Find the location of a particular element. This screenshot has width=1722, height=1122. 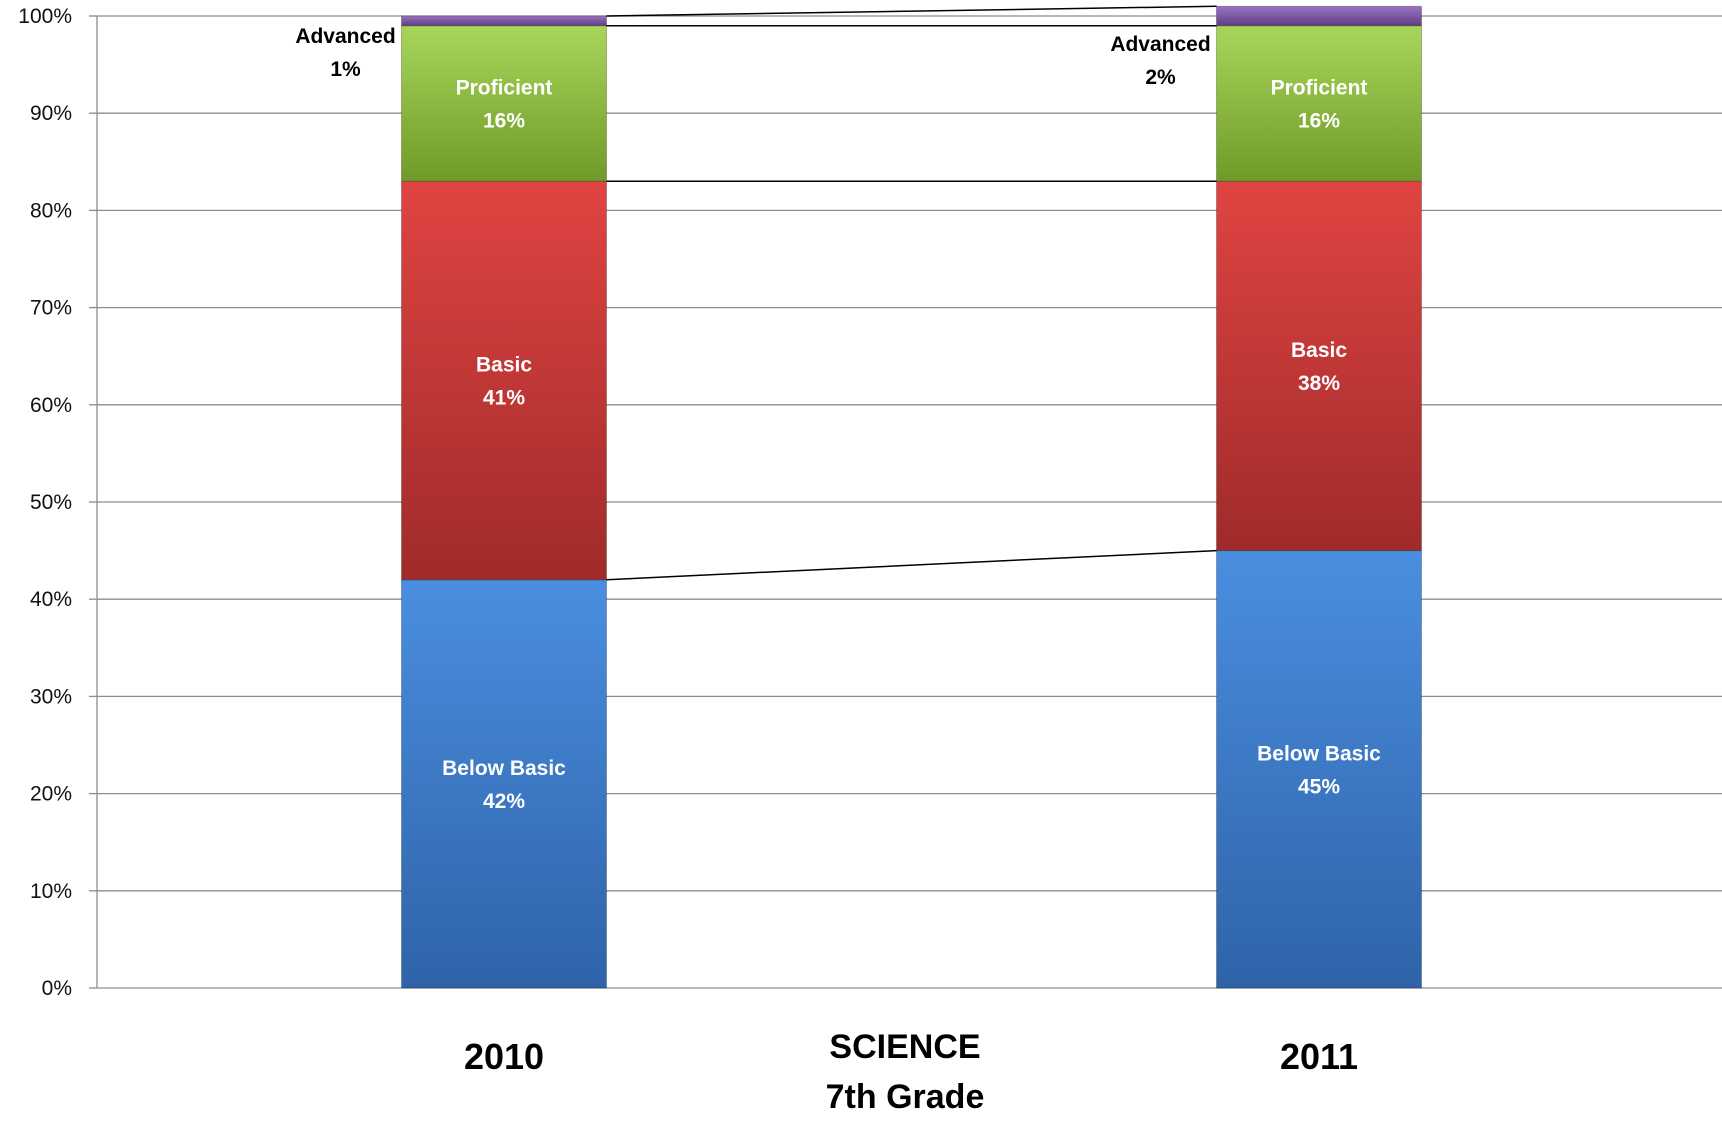

chart-title: SCIENCE 7th Grade is located at coordinates (905, 1072).